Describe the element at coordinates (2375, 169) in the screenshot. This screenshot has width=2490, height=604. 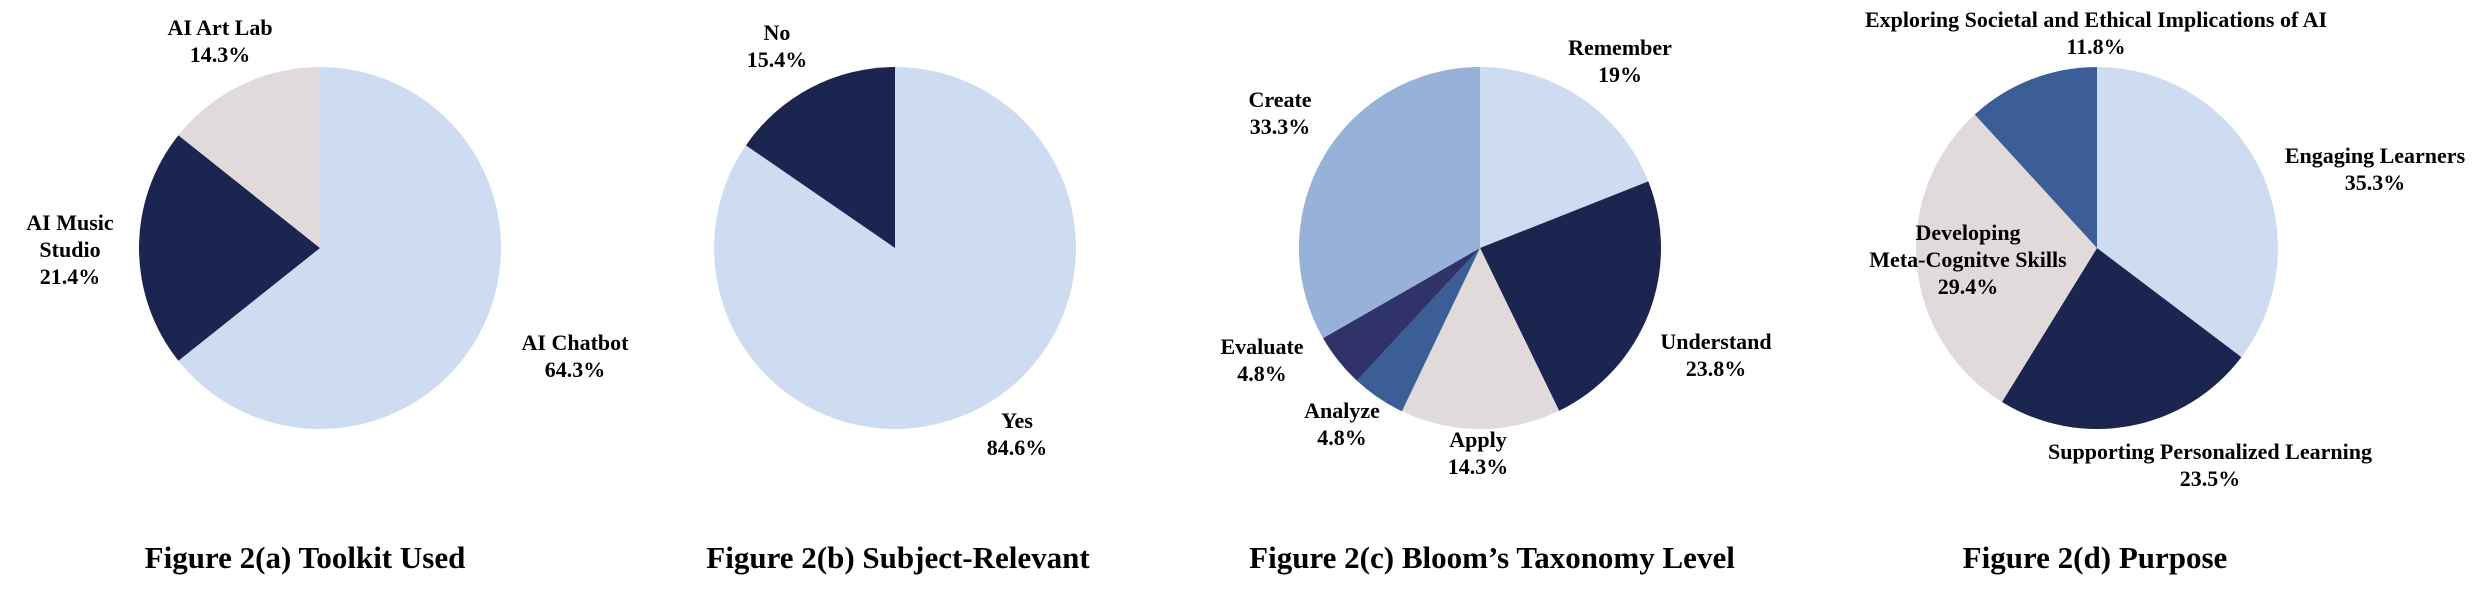
I see `slice-label-engaging-learners: Engaging Learners 35.3%` at that location.